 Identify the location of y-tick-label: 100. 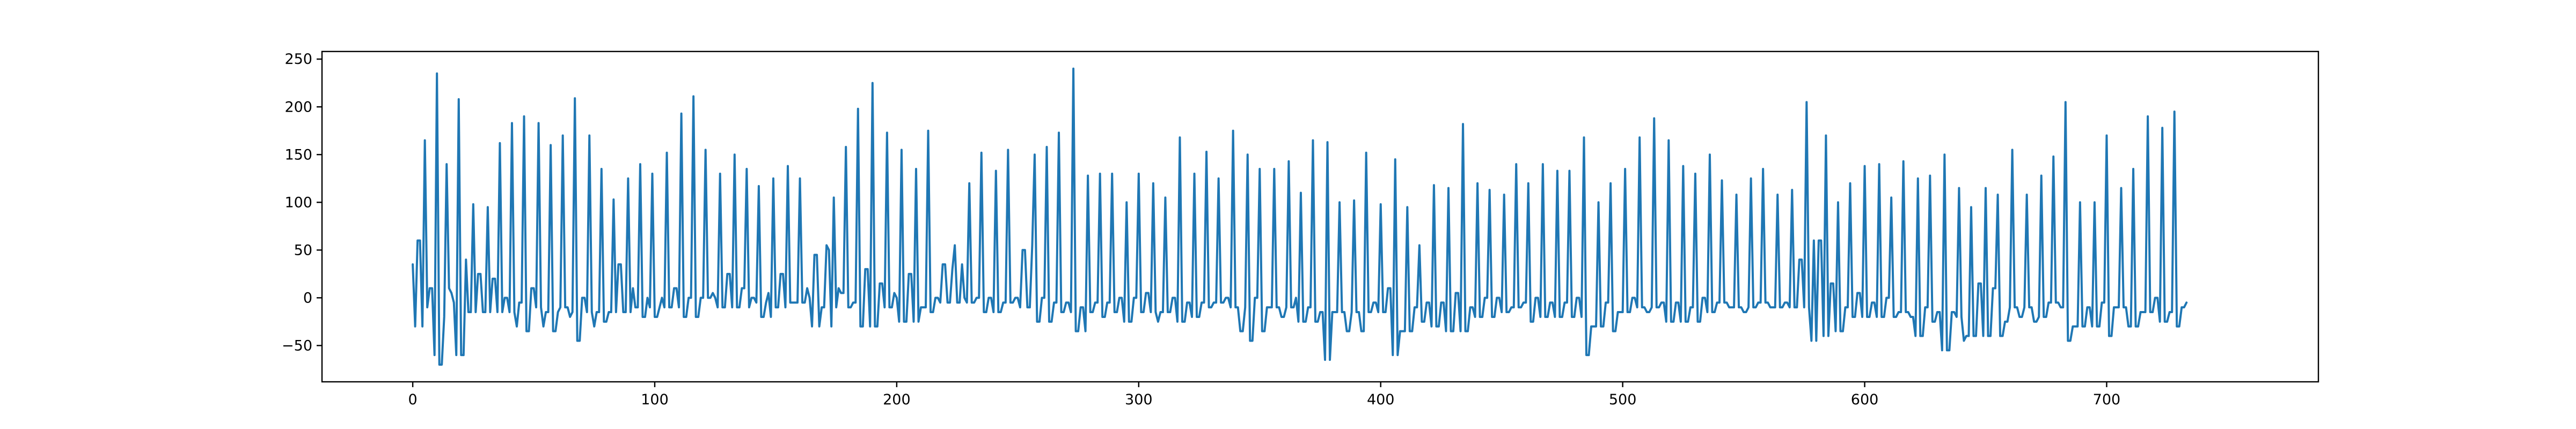
(298, 202).